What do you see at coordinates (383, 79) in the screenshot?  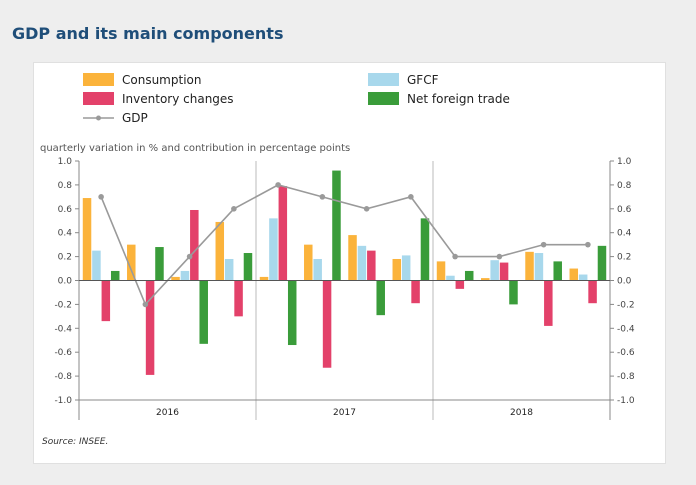 I see `legend-swatch-gfcf` at bounding box center [383, 79].